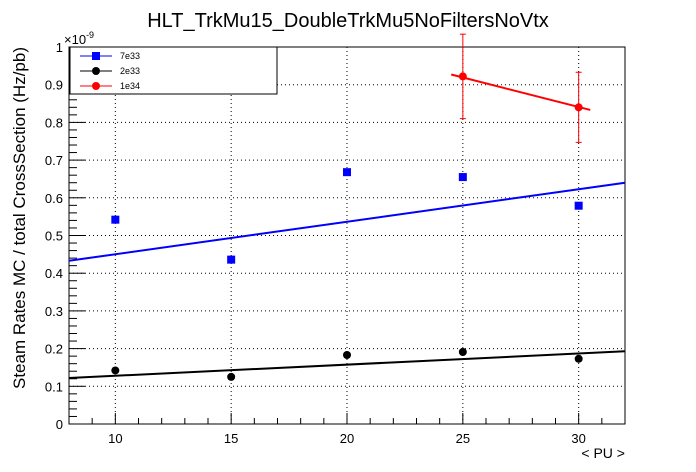 The width and height of the screenshot is (696, 472). What do you see at coordinates (65, 236) in the screenshot?
I see `y-axis: 0 0.1 0.2 0.3 0.4 0.5 0.6 0.7 0.8 0.9 1` at bounding box center [65, 236].